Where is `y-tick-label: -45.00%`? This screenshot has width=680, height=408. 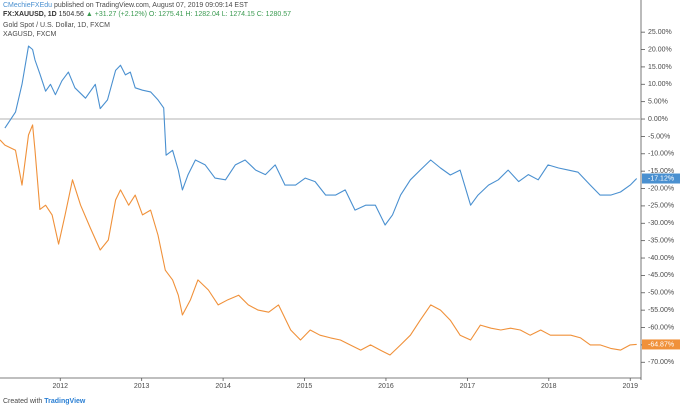
y-tick-label: -45.00% is located at coordinates (661, 275).